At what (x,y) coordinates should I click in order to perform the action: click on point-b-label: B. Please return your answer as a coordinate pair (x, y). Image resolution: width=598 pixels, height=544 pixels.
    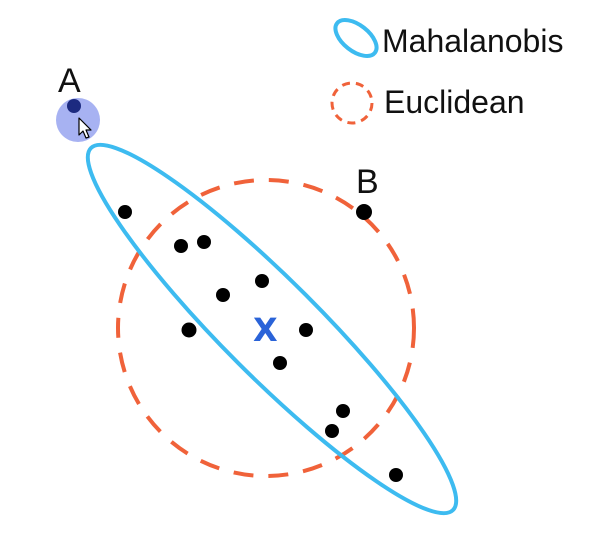
    Looking at the image, I should click on (367, 182).